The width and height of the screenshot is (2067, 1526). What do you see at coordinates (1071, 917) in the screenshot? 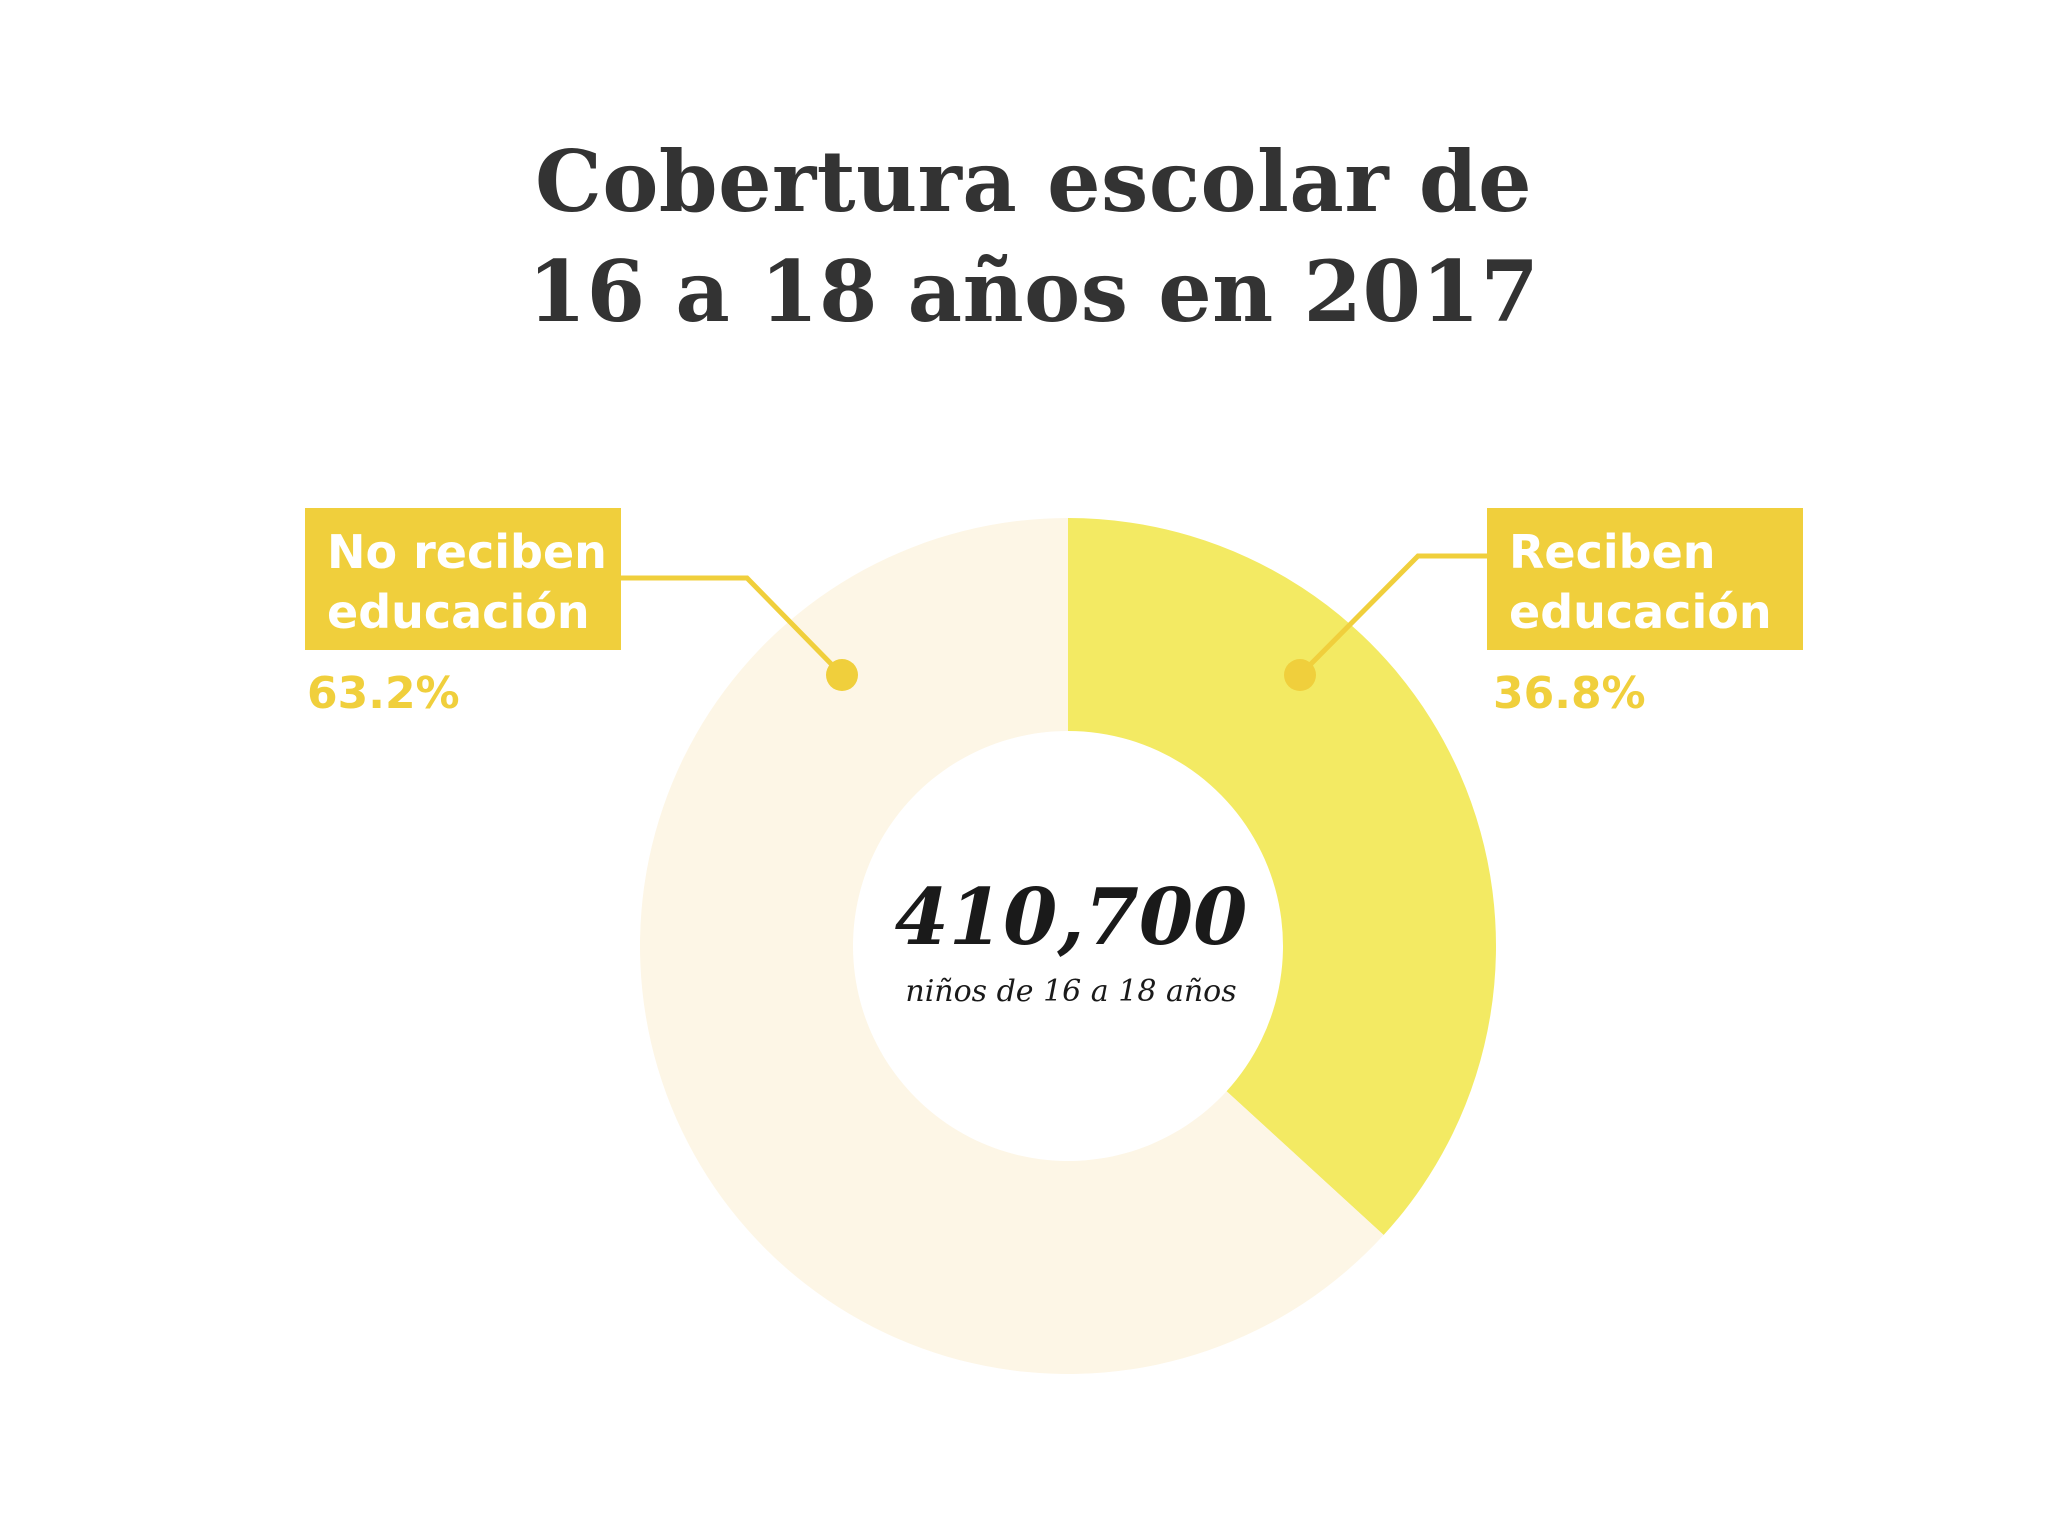
I see `center-total-value: 410,700` at bounding box center [1071, 917].